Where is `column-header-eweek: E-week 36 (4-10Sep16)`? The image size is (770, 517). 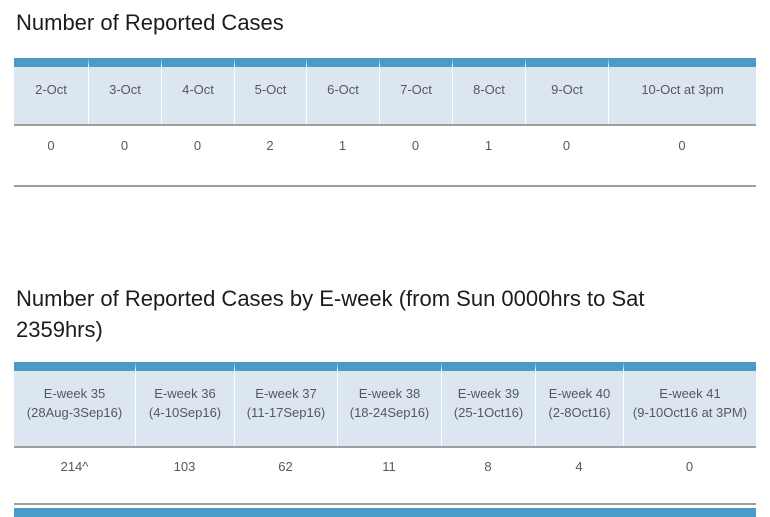 column-header-eweek: E-week 36 (4-10Sep16) is located at coordinates (184, 404).